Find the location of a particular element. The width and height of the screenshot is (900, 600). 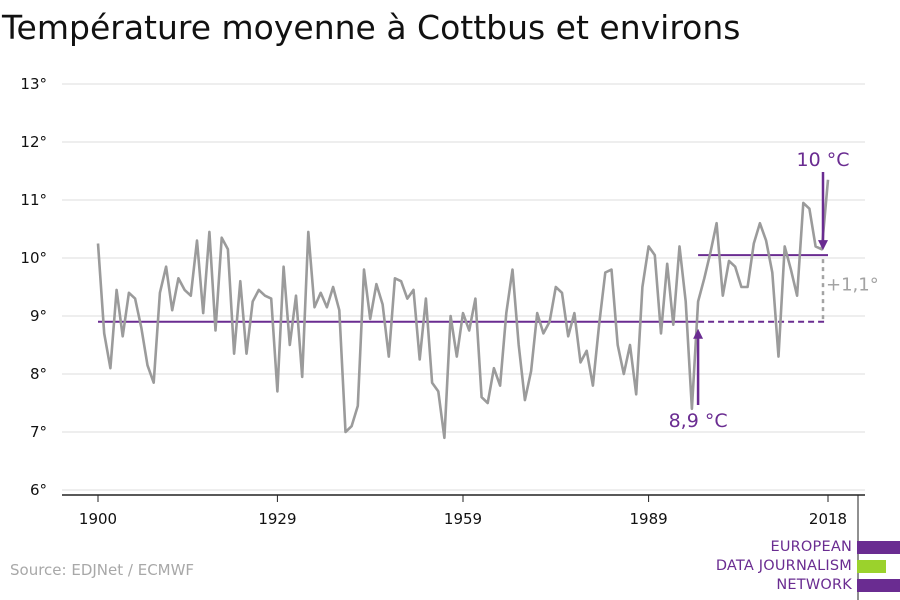

y-tick-label: 11° is located at coordinates (33, 200).